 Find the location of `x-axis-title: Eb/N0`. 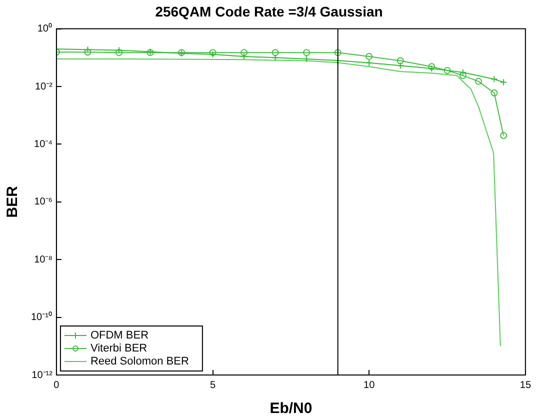

x-axis-title: Eb/N0 is located at coordinates (291, 409).